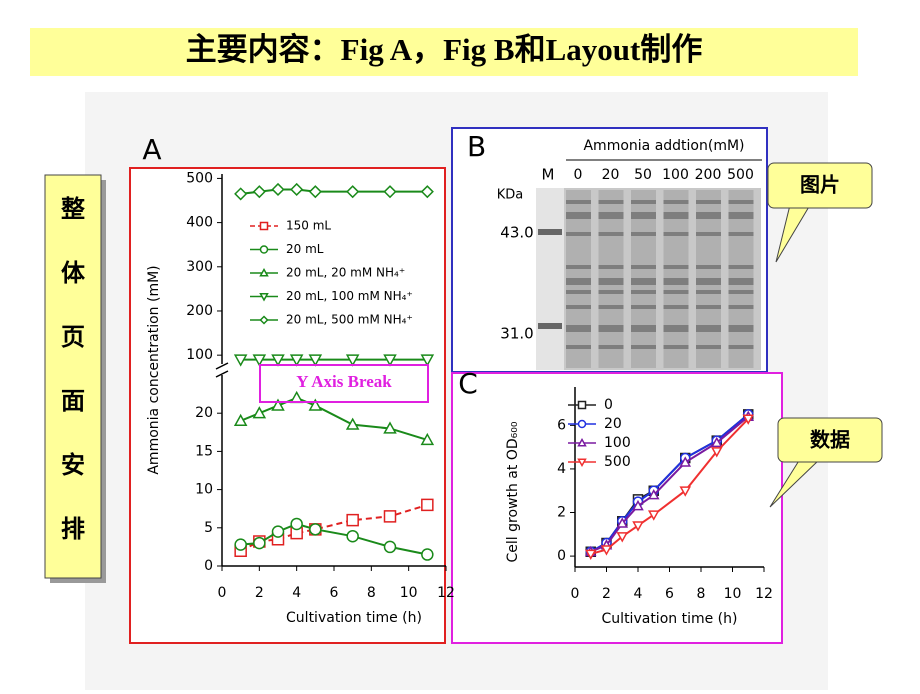  I want to click on side-char: 体, so click(73, 273).